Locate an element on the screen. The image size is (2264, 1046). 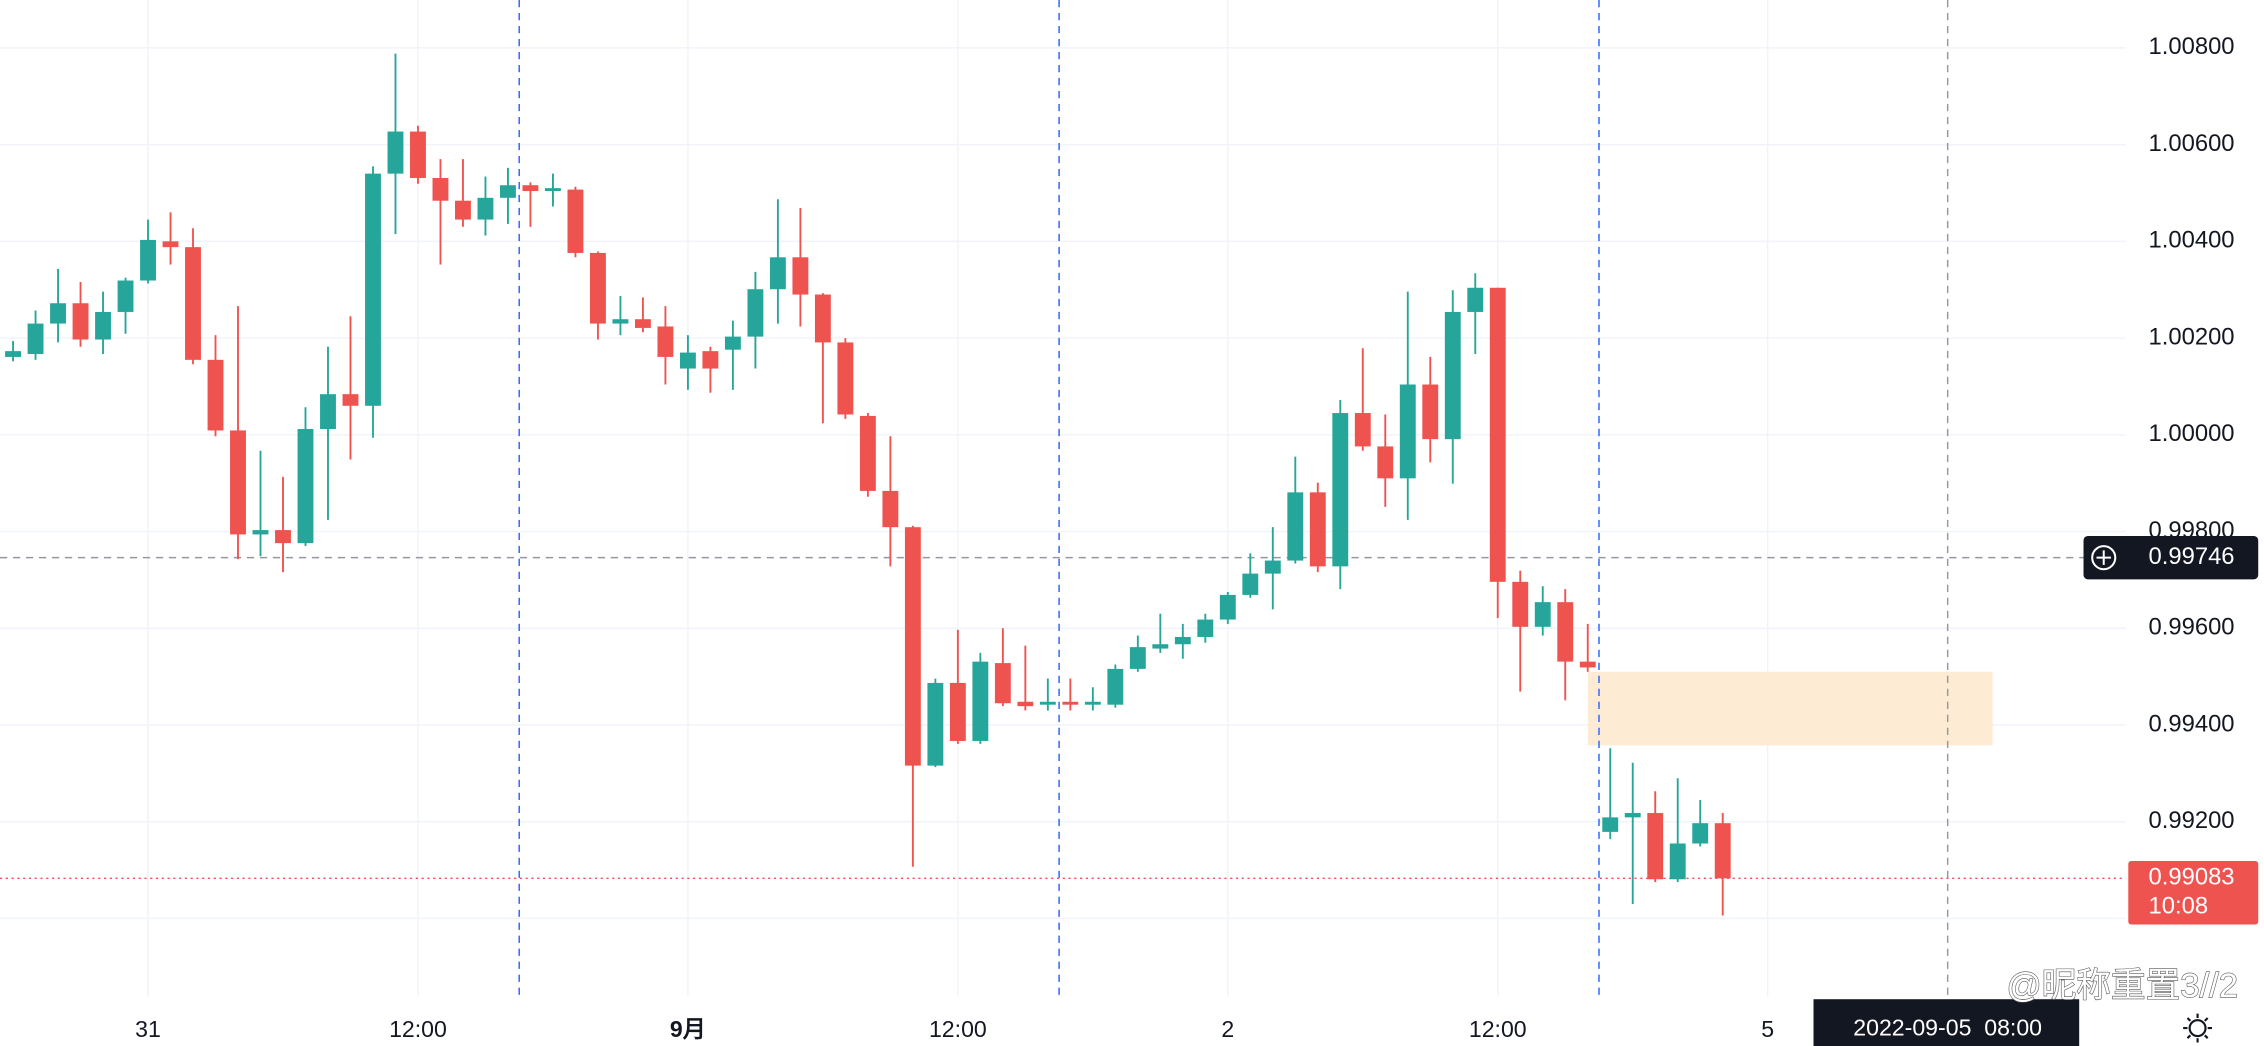
y-tick-label: 0.99600 is located at coordinates (2191, 627).